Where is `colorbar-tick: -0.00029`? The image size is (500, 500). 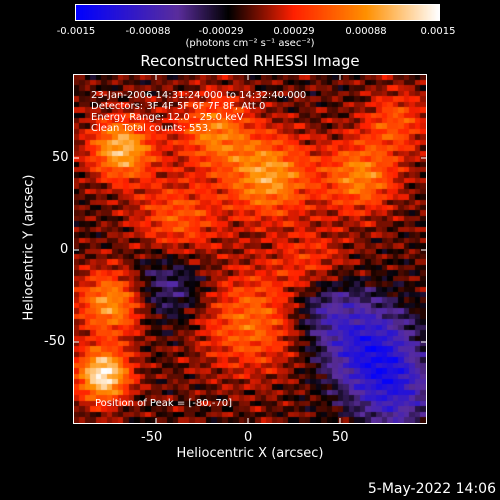 colorbar-tick: -0.00029 is located at coordinates (221, 31).